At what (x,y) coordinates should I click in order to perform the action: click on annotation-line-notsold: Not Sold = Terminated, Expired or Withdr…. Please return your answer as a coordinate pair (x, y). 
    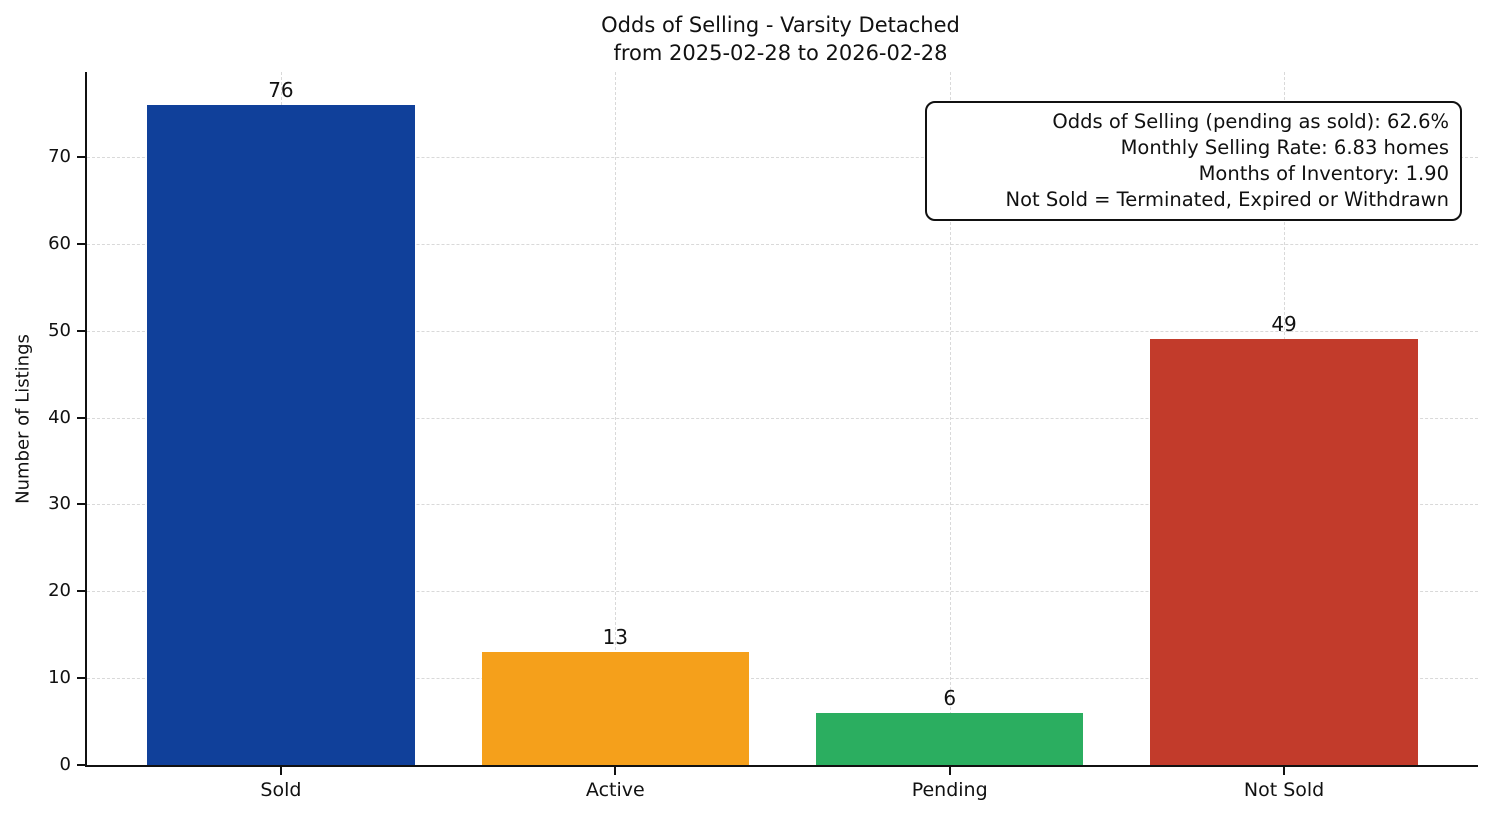
    Looking at the image, I should click on (1227, 199).